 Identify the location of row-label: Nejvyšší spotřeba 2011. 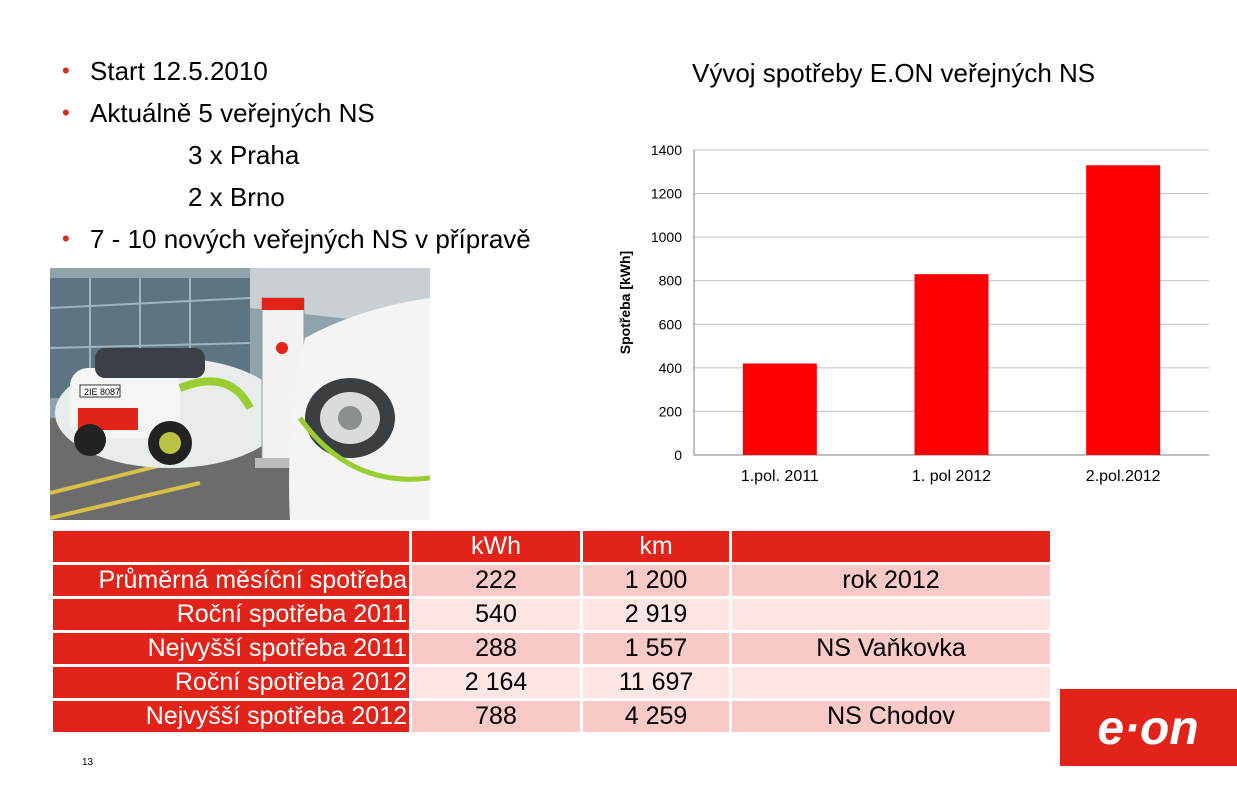
(231, 648).